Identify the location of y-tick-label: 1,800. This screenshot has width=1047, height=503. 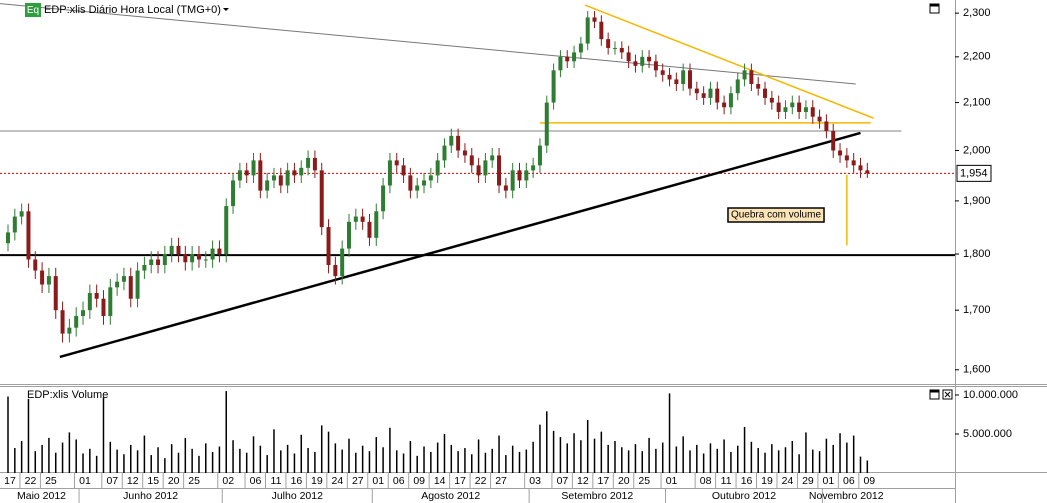
(977, 254).